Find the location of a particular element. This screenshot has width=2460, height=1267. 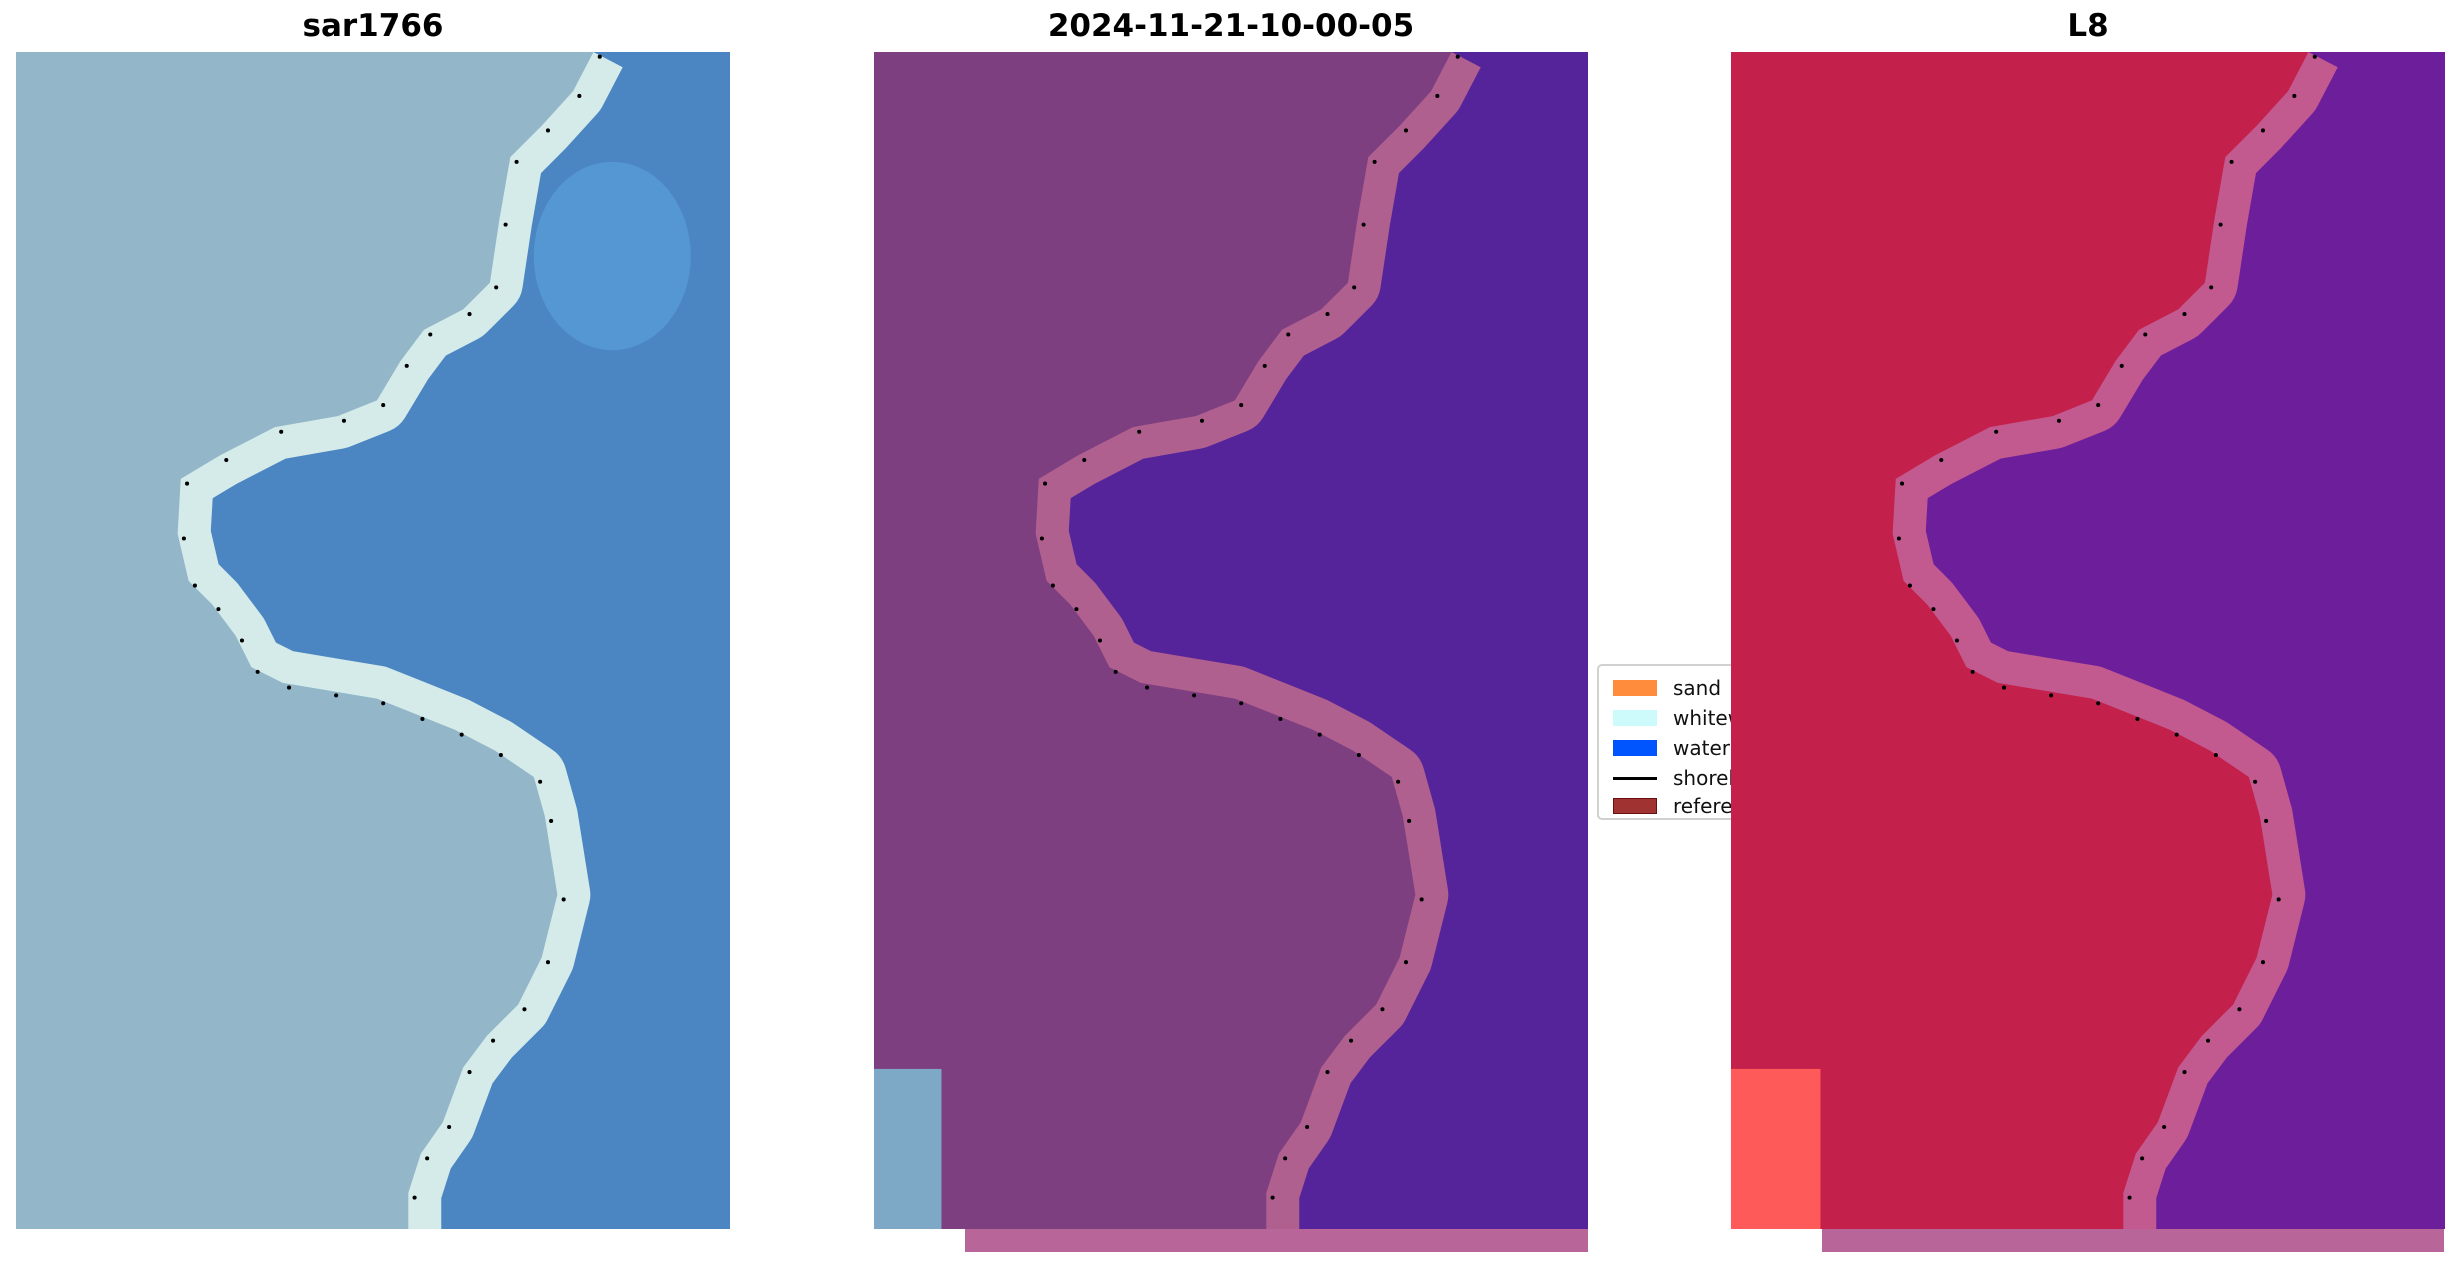

legend-item-water: water is located at coordinates (1671, 748).